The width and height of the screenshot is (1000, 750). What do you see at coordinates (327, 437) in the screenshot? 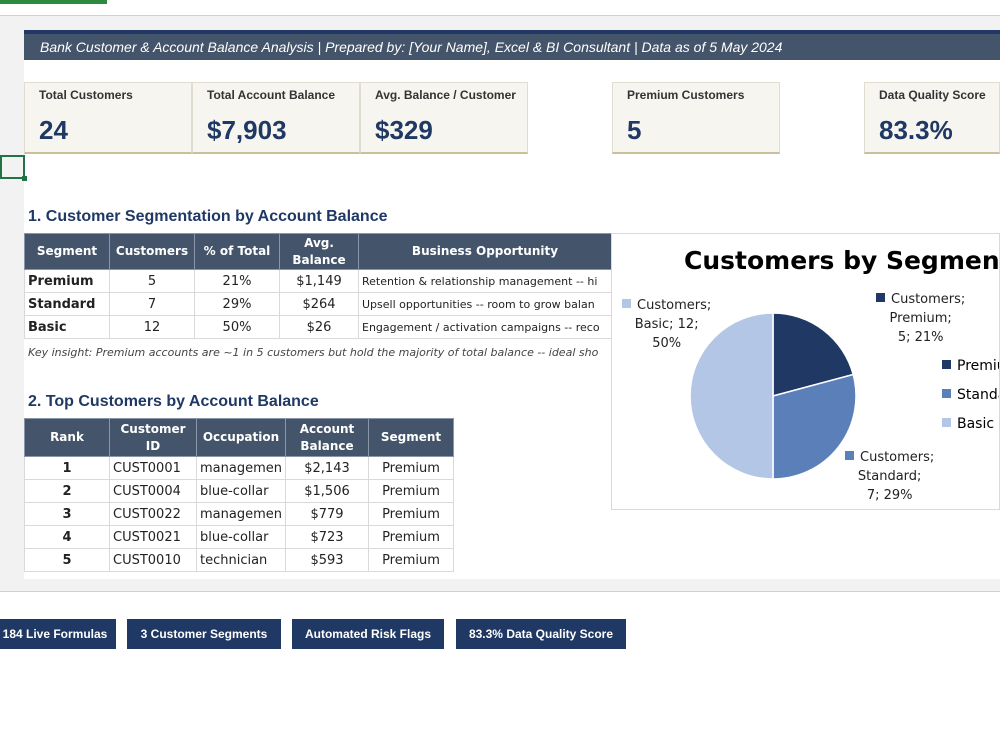
I see `column-header: Account Balance` at bounding box center [327, 437].